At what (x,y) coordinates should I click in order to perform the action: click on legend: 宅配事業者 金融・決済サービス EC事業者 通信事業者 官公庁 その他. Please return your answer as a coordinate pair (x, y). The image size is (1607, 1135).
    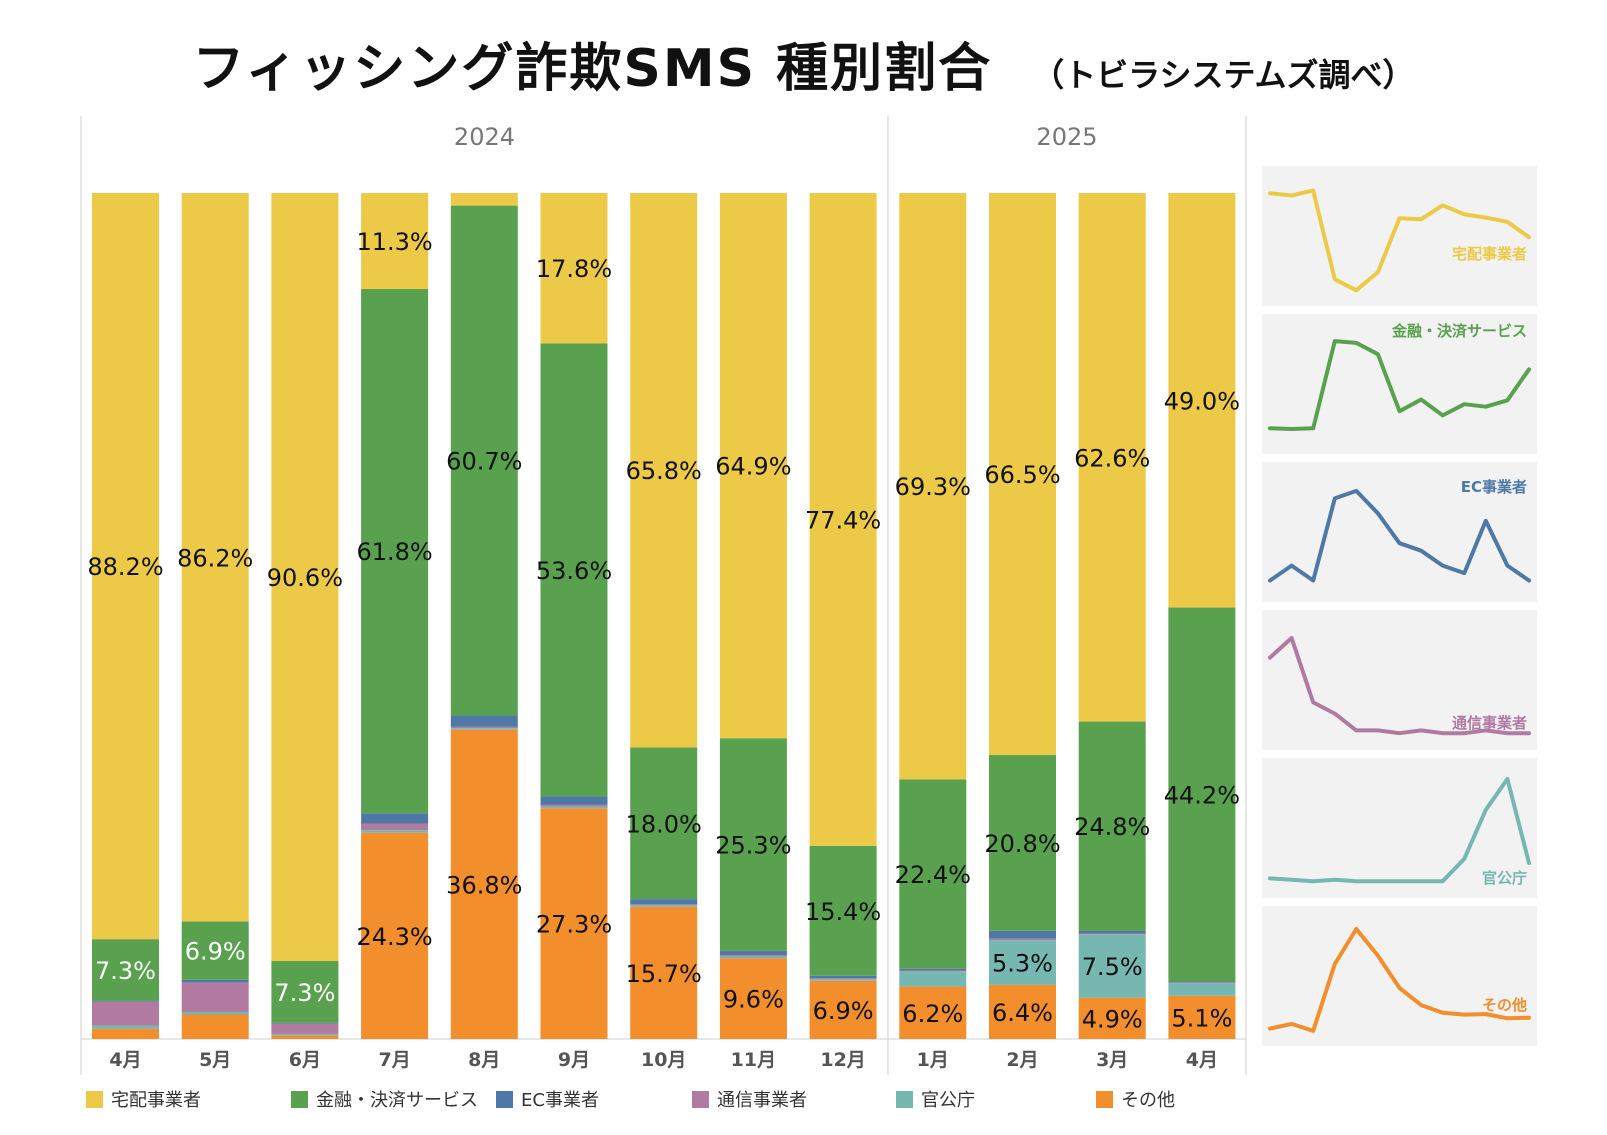
    Looking at the image, I should click on (786, 1101).